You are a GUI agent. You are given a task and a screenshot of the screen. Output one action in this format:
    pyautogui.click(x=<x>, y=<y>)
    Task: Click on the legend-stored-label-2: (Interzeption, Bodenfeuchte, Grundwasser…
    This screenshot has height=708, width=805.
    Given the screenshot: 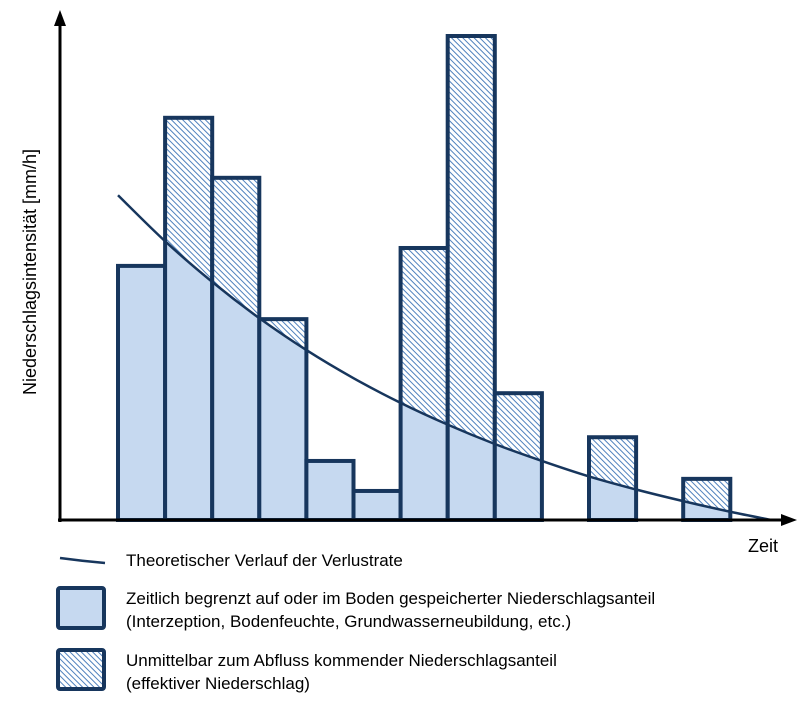 What is the action you would take?
    pyautogui.click(x=348, y=621)
    